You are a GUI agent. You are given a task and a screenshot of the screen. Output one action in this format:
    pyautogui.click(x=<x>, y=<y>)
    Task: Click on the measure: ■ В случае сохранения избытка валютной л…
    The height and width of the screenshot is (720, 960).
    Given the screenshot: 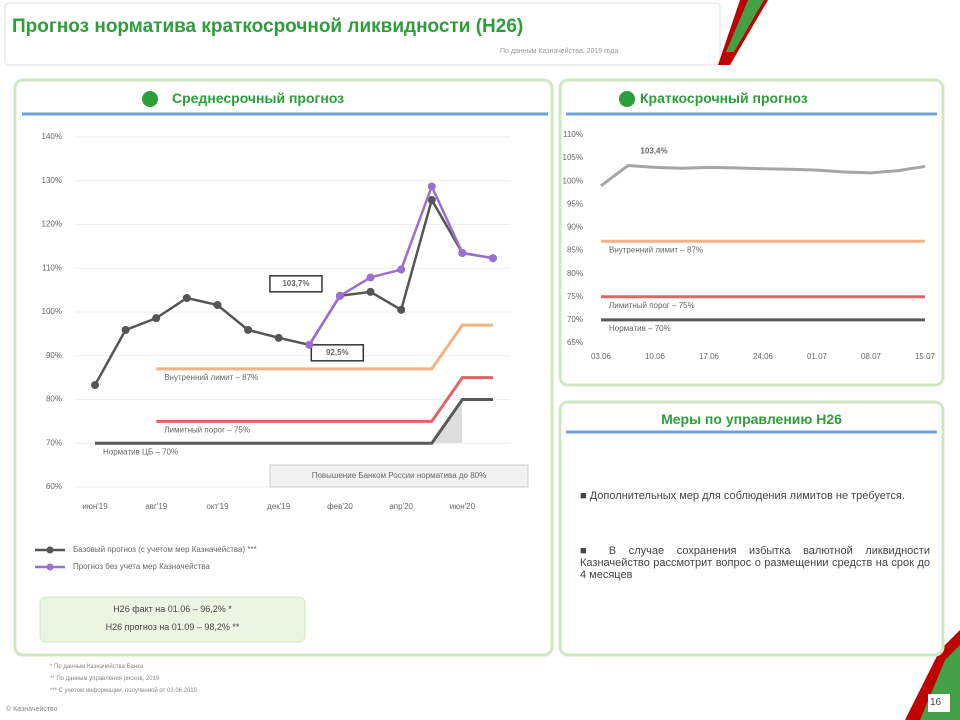 What is the action you would take?
    pyautogui.click(x=755, y=563)
    